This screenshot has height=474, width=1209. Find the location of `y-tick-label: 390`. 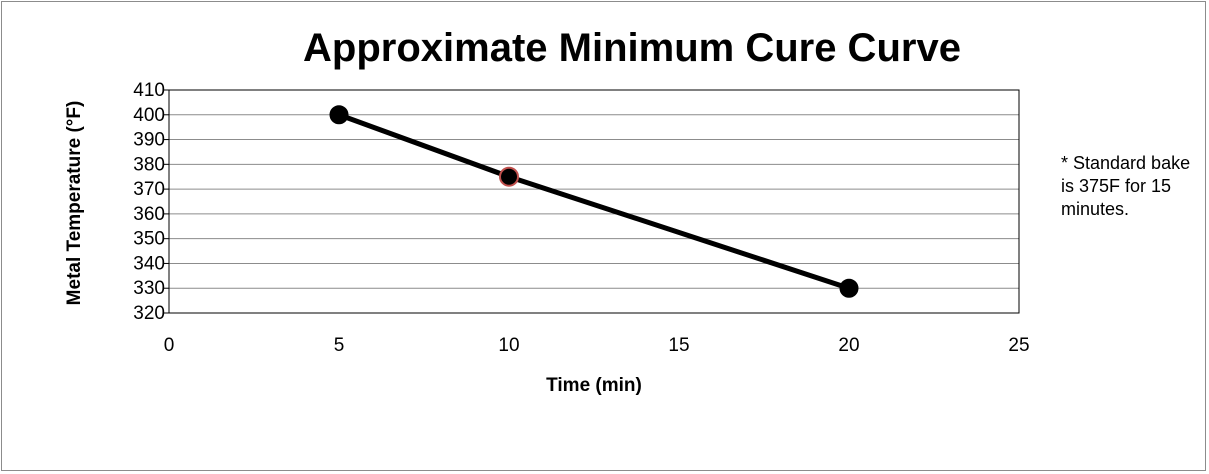

y-tick-label: 390 is located at coordinates (149, 140).